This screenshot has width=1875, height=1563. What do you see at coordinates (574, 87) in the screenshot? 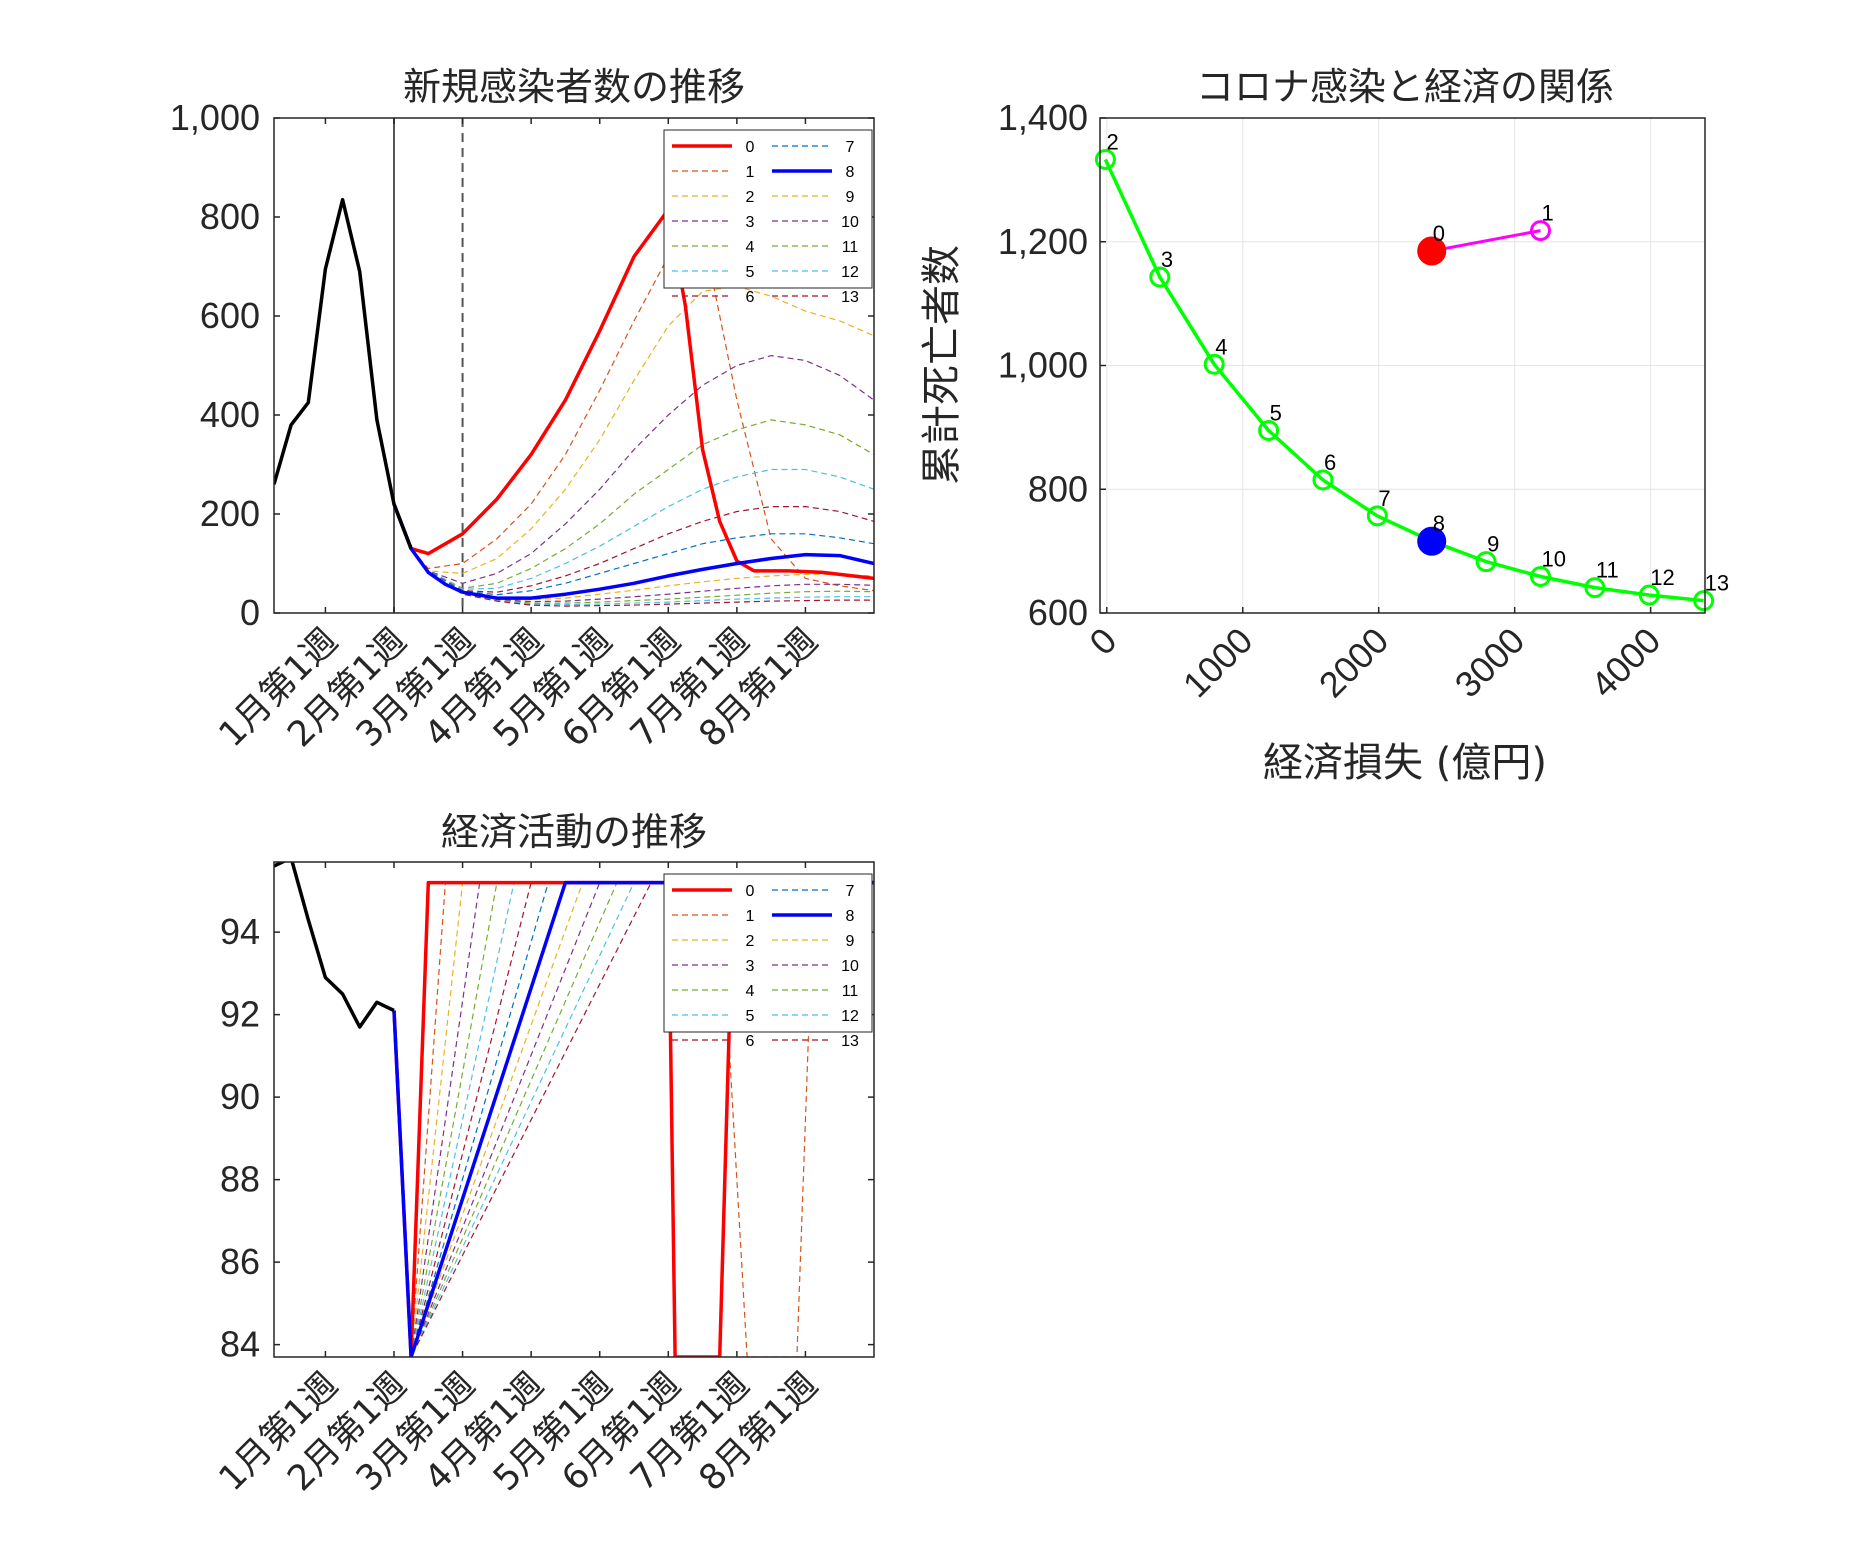
I see `infections-title: 新規感染者数の推移` at bounding box center [574, 87].